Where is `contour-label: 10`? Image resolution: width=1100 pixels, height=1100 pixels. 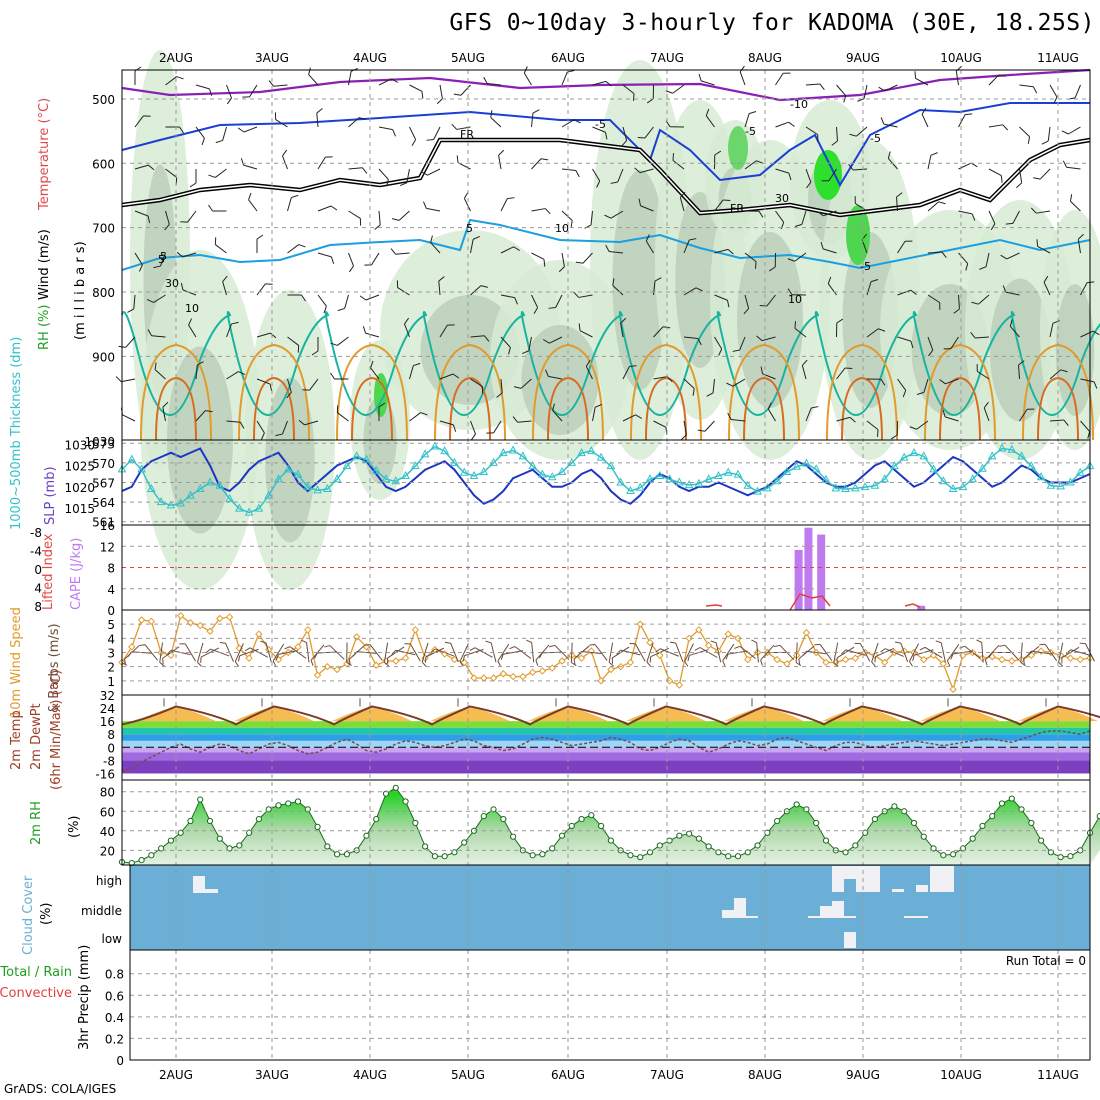 contour-label: 10 is located at coordinates (192, 308).